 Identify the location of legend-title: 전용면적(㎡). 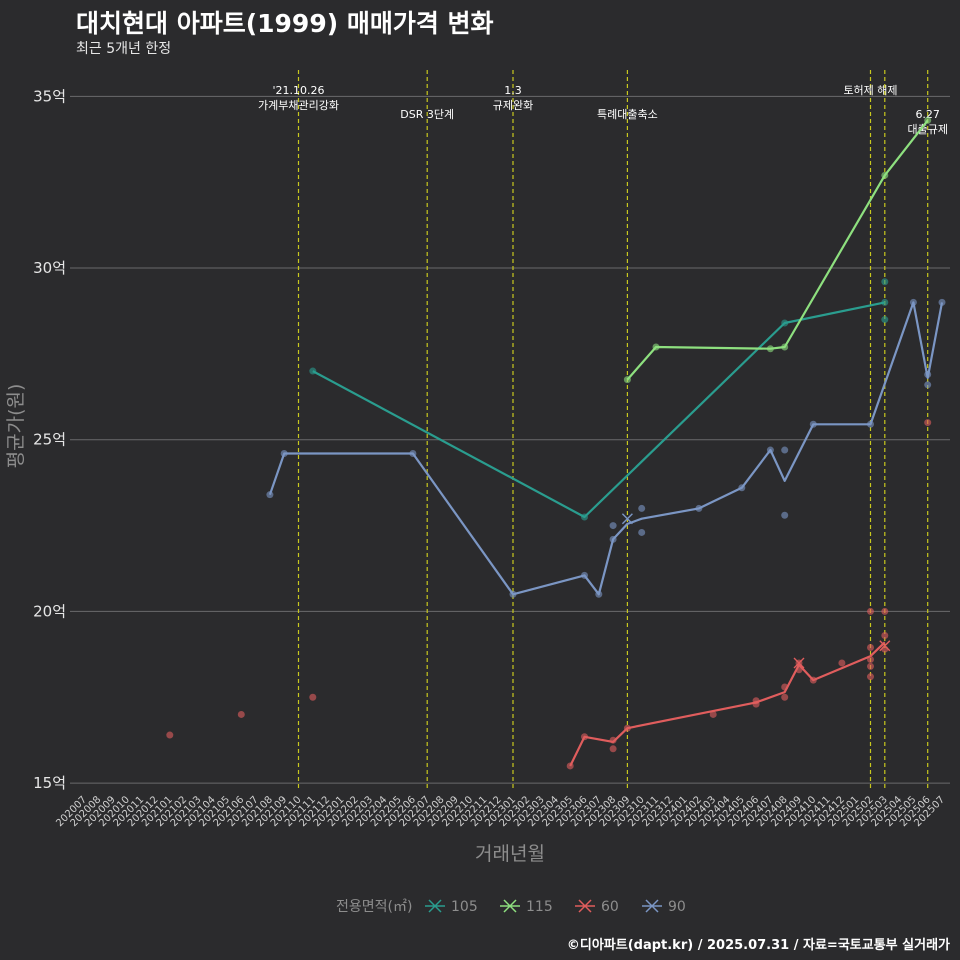
(374, 907).